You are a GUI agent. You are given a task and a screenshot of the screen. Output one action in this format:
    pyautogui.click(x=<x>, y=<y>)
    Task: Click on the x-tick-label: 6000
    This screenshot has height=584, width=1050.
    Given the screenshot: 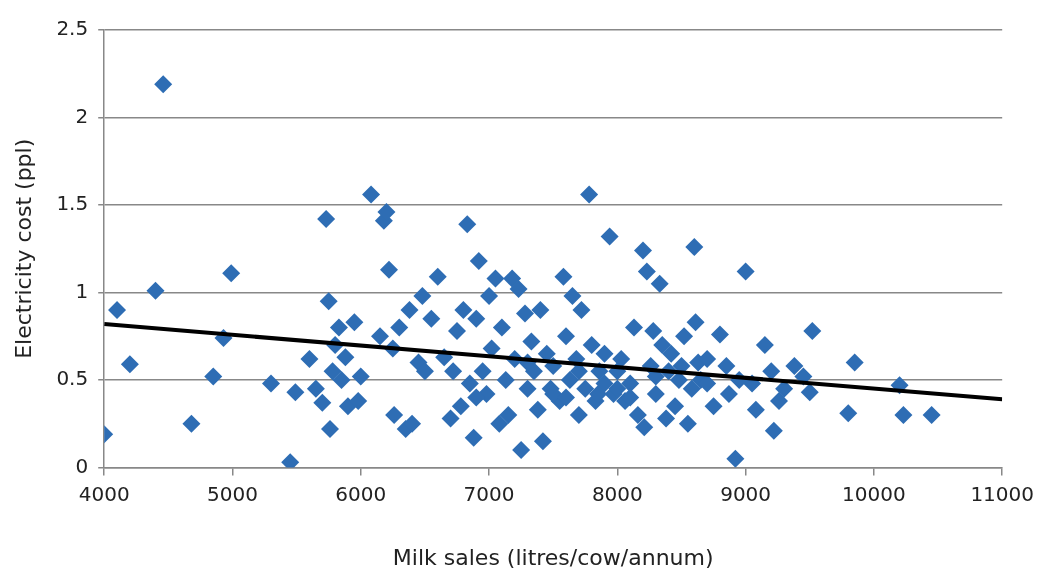 What is the action you would take?
    pyautogui.click(x=361, y=493)
    